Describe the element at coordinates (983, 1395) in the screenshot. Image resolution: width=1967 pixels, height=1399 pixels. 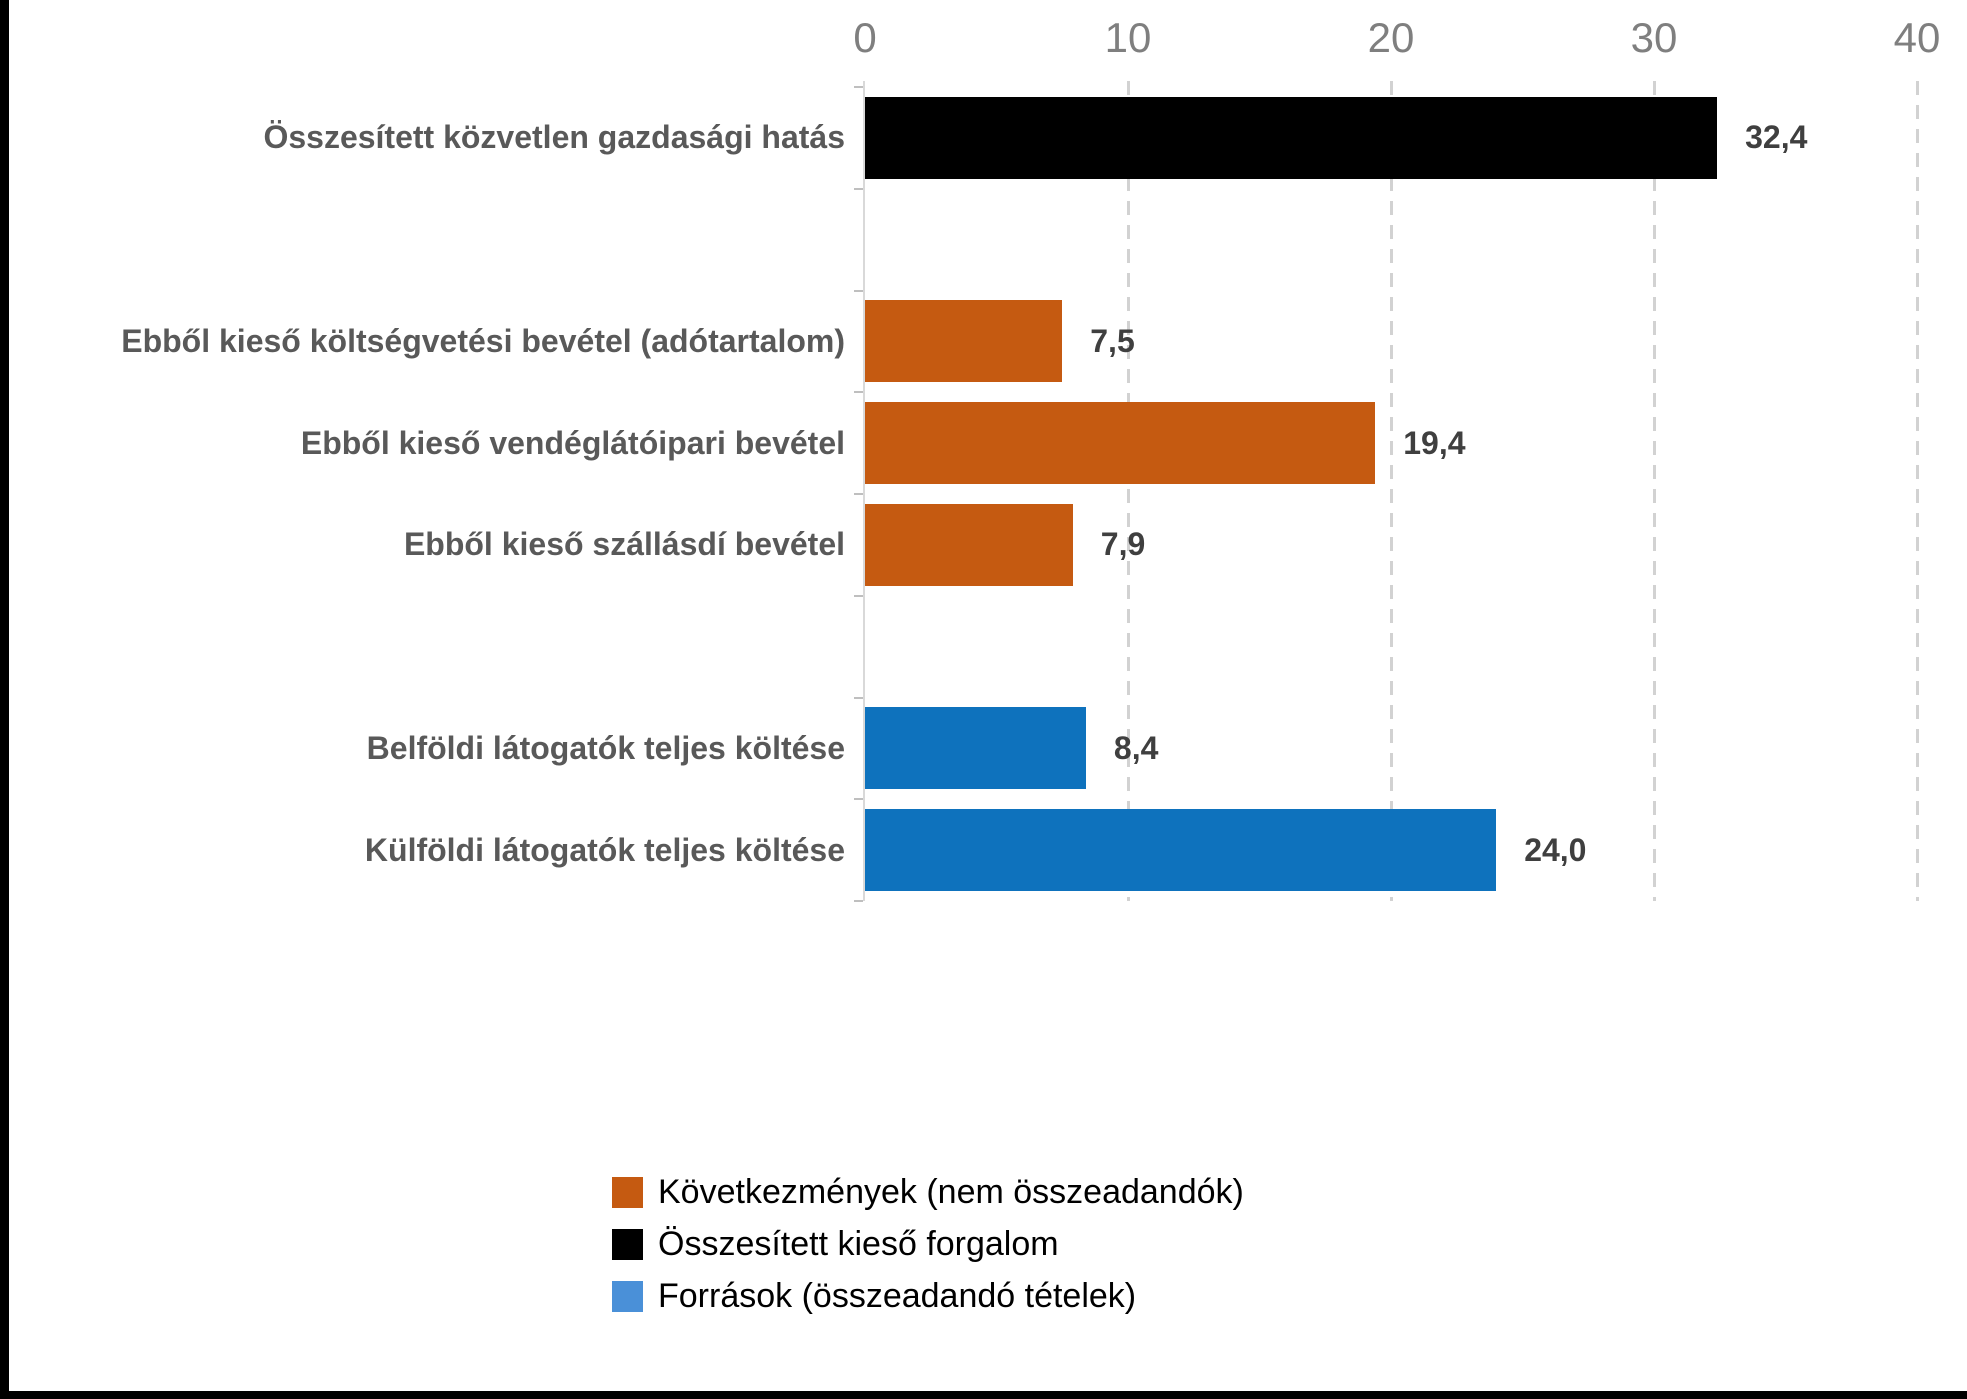
I see `frame-edge-bottom` at that location.